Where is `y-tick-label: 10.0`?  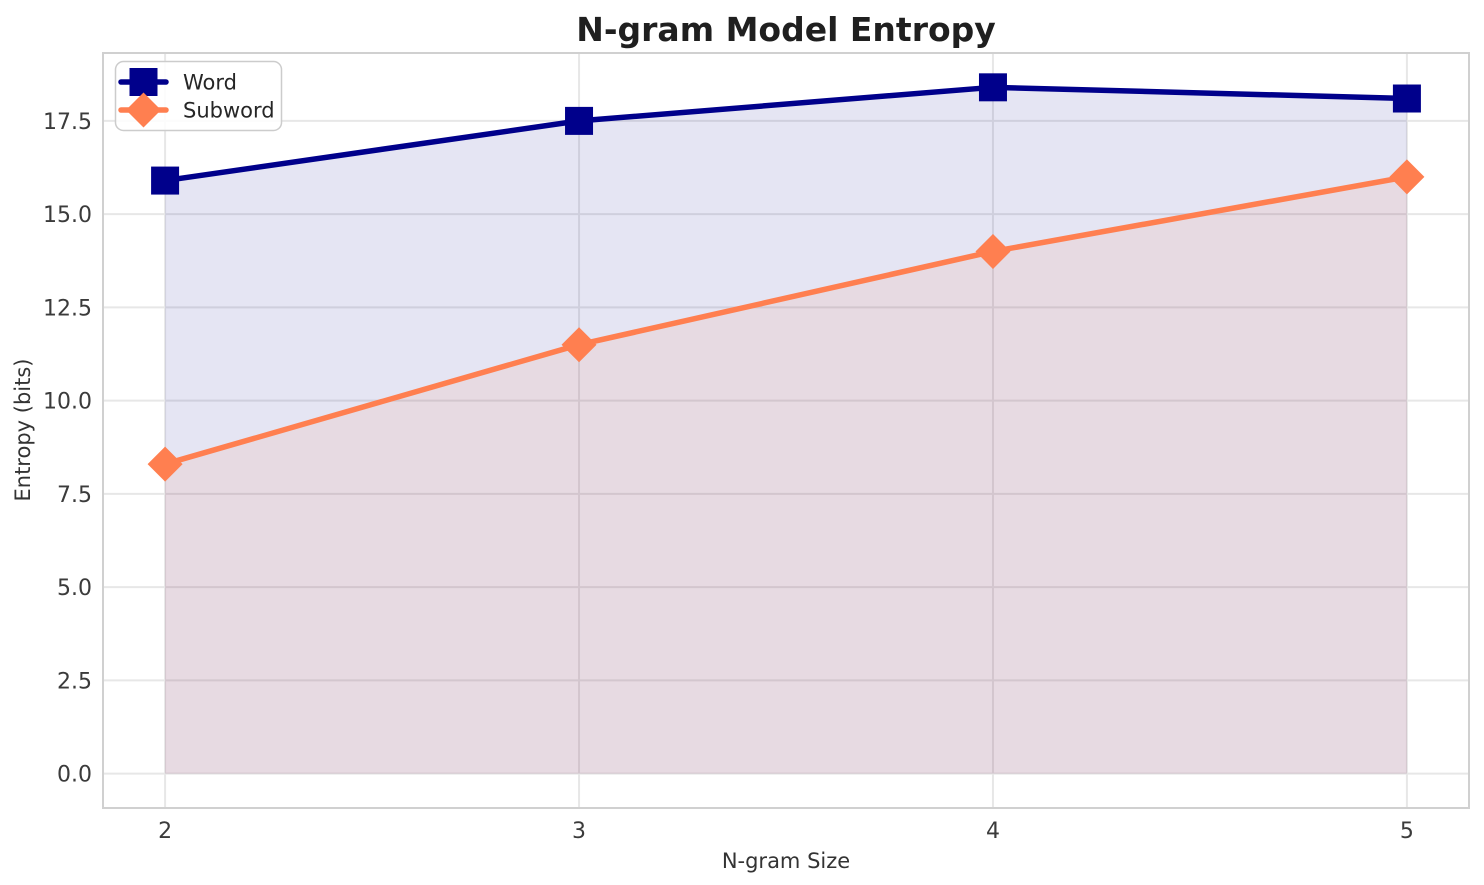
y-tick-label: 10.0 is located at coordinates (67, 402).